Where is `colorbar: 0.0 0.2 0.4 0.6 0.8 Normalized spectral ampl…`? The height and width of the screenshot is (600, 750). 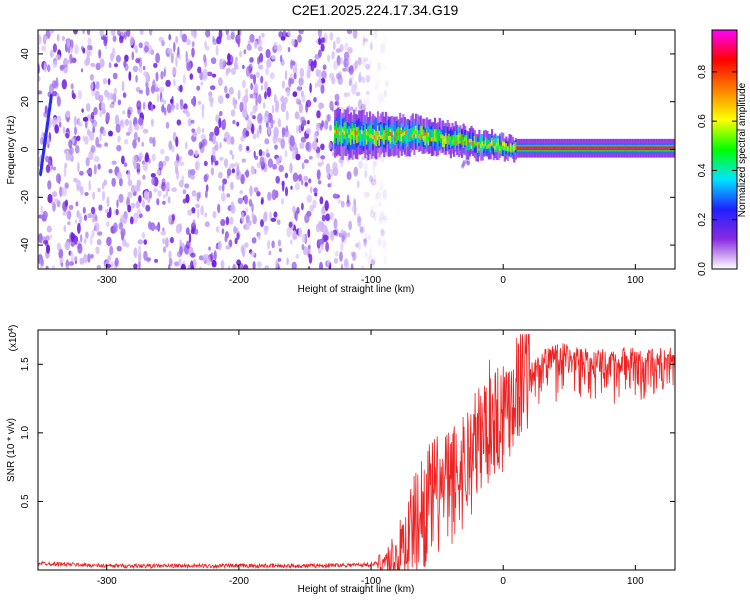 colorbar: 0.0 0.2 0.4 0.6 0.8 Normalized spectral ampl… is located at coordinates (722, 152).